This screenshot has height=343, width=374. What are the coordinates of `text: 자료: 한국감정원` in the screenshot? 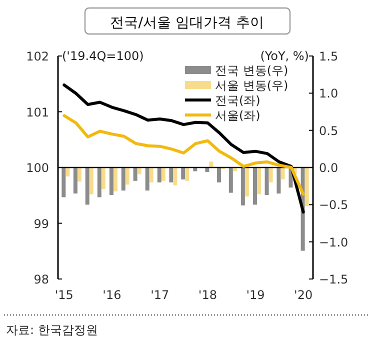 It's located at (52, 330).